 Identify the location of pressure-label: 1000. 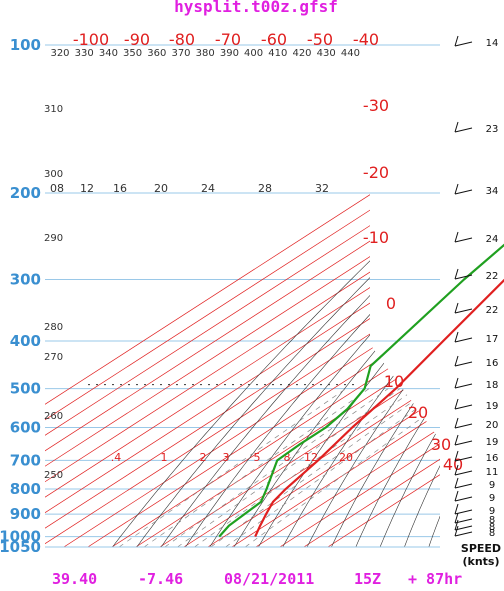
(20, 537).